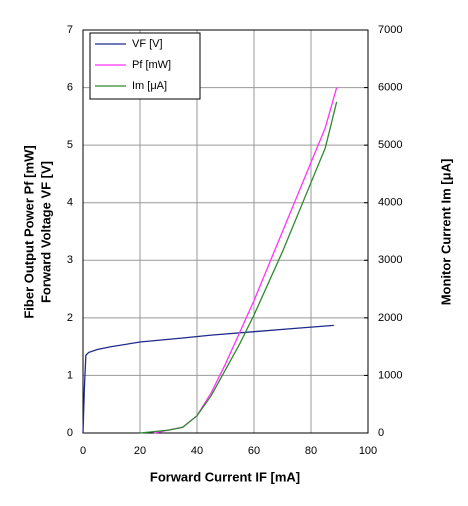 This screenshot has height=506, width=468. What do you see at coordinates (390, 203) in the screenshot?
I see `y2-tick-label: 4000` at bounding box center [390, 203].